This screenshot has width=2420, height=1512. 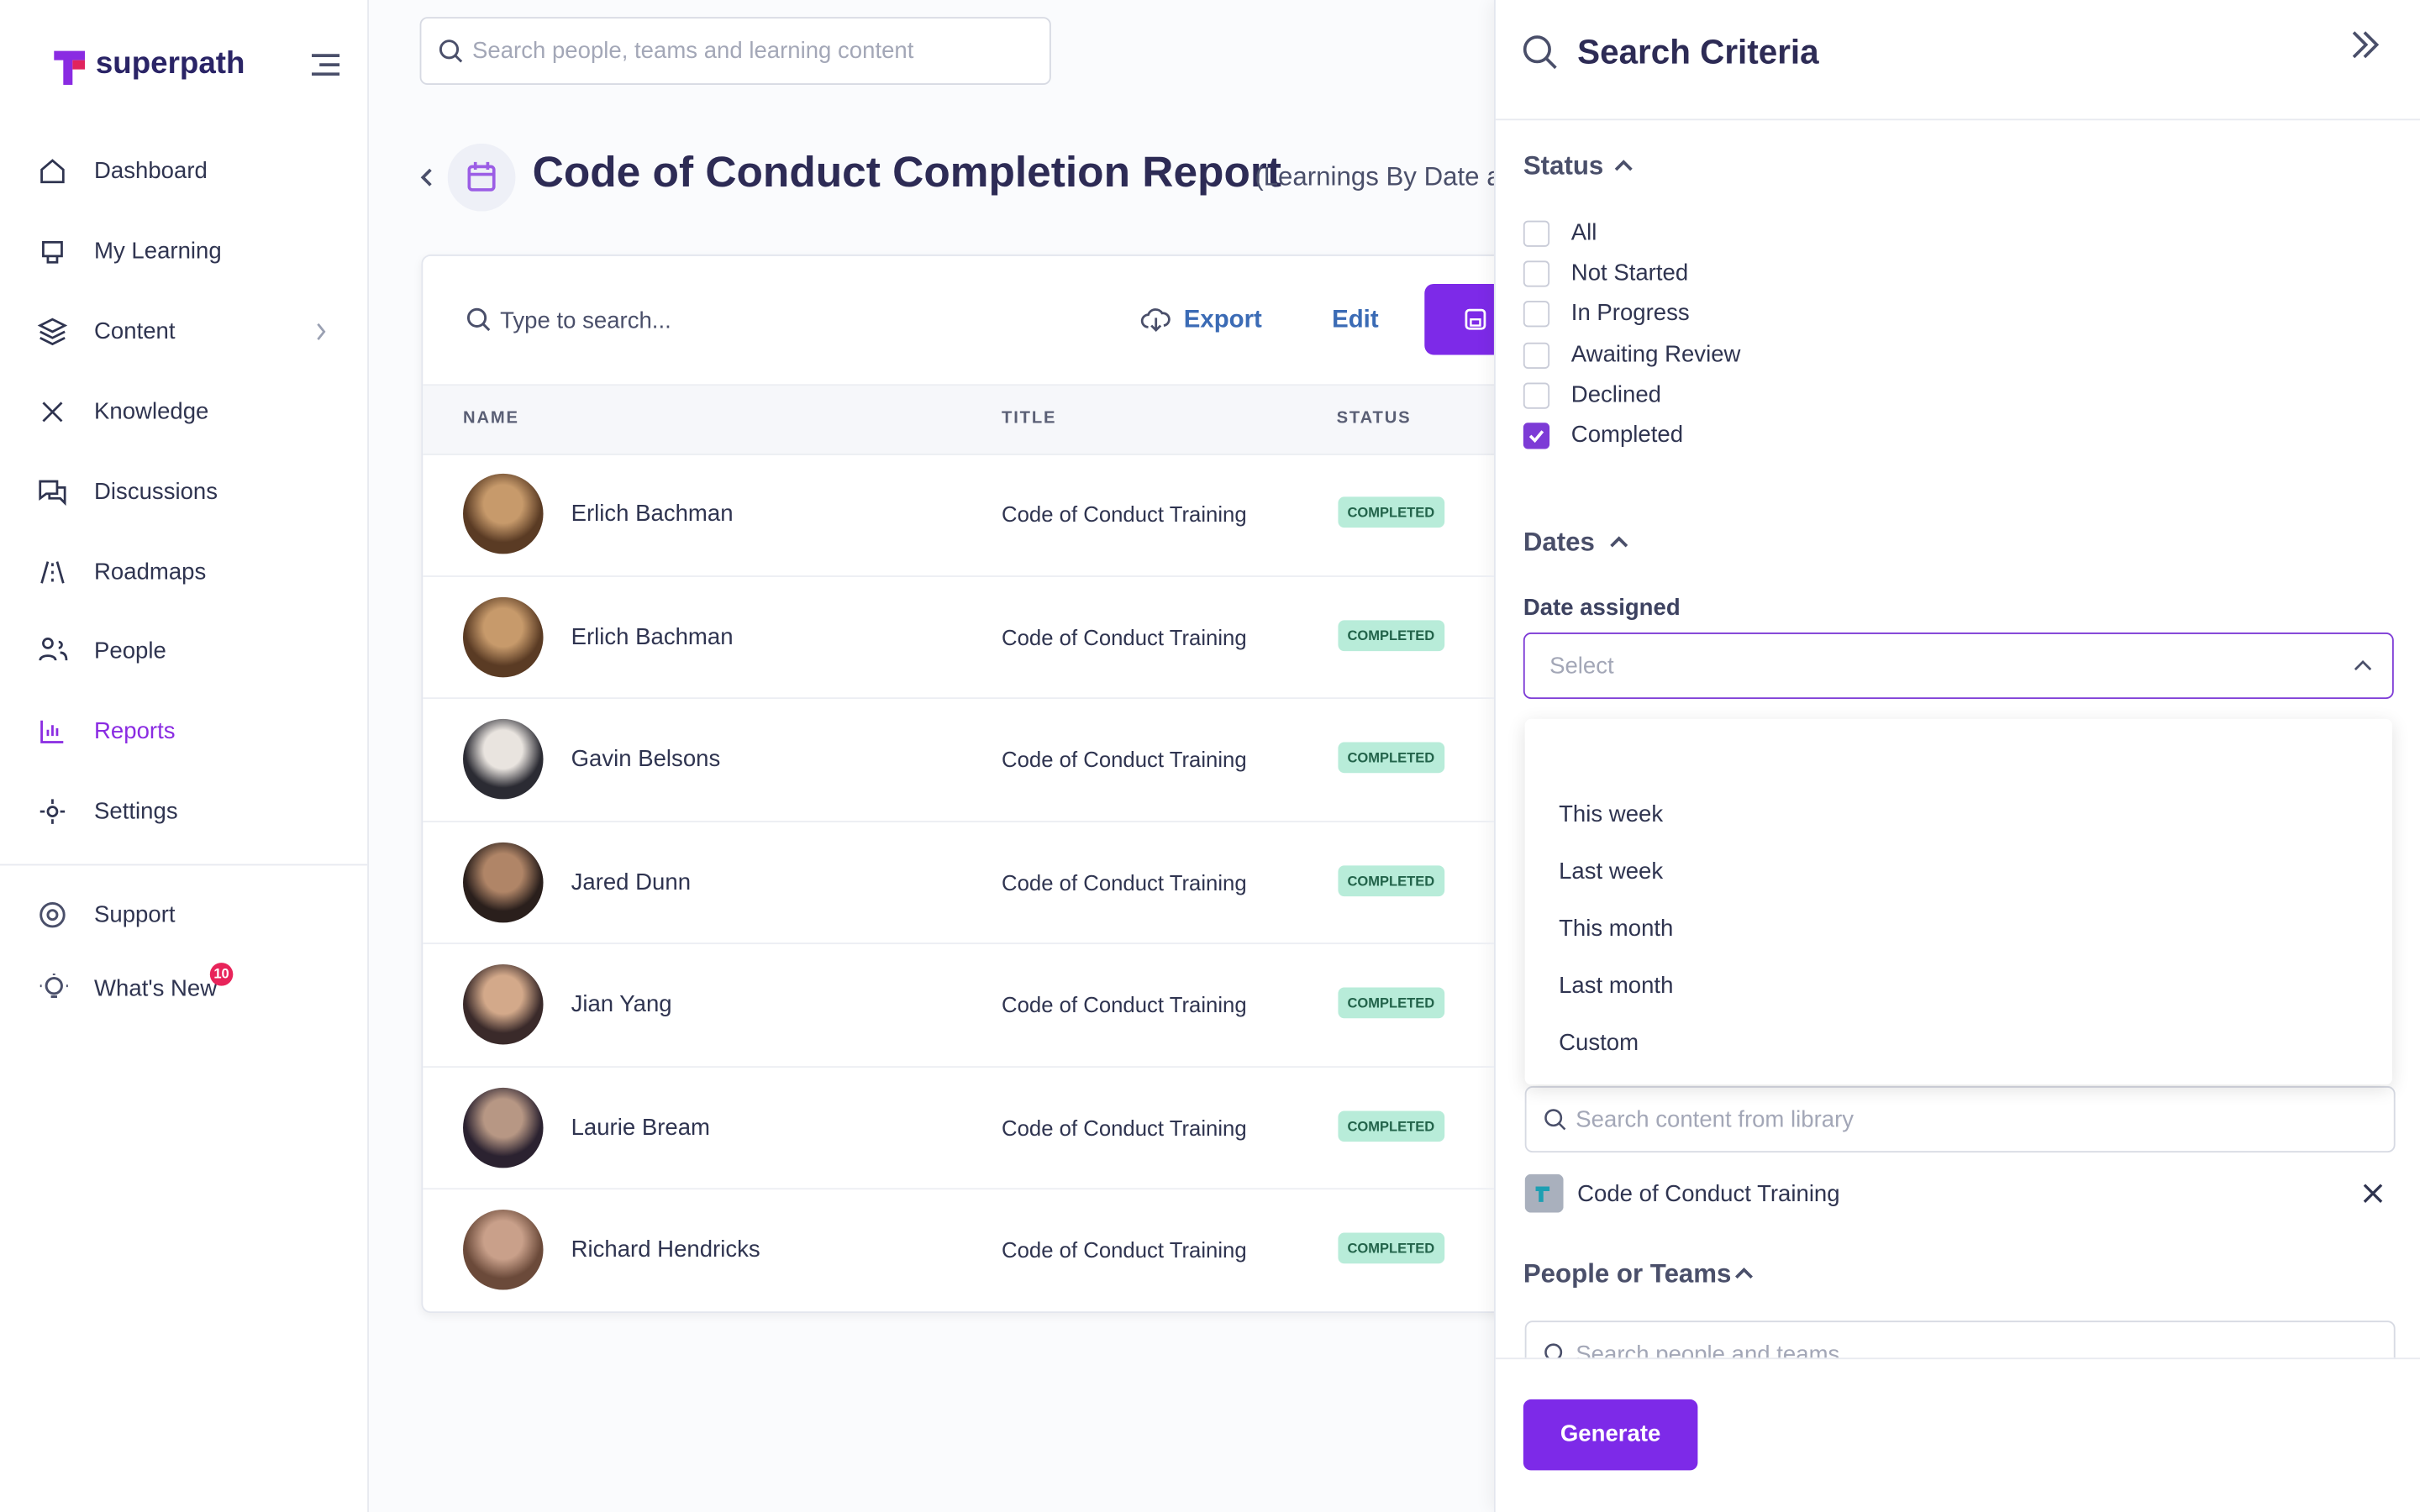 What do you see at coordinates (2373, 1194) in the screenshot?
I see `remove-content` at bounding box center [2373, 1194].